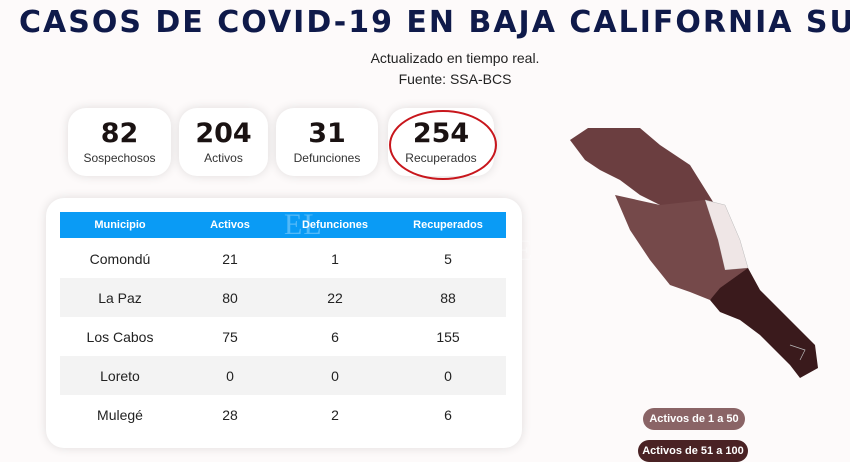 The image size is (850, 462). What do you see at coordinates (443, 145) in the screenshot?
I see `highlight-circle` at bounding box center [443, 145].